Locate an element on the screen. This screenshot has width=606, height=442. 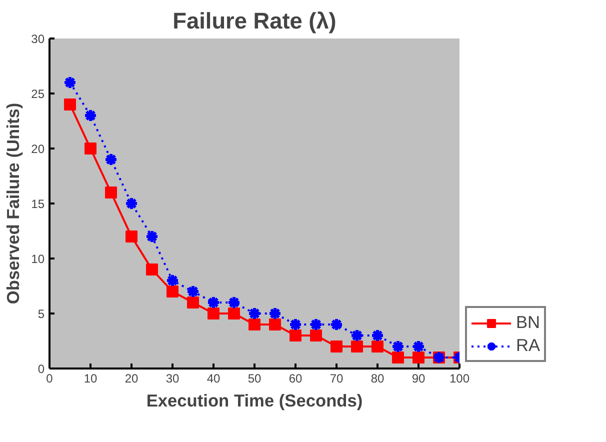
x-tick-label: 0 is located at coordinates (50, 379).